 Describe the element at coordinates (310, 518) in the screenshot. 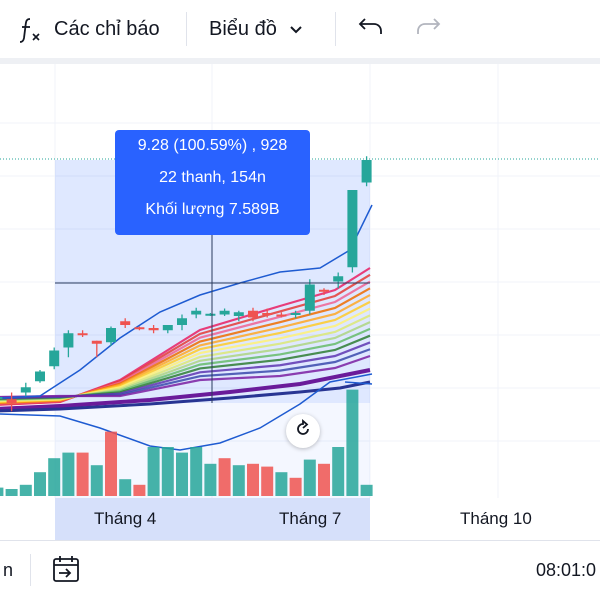

I see `x-tick-label: Tháng 7` at that location.